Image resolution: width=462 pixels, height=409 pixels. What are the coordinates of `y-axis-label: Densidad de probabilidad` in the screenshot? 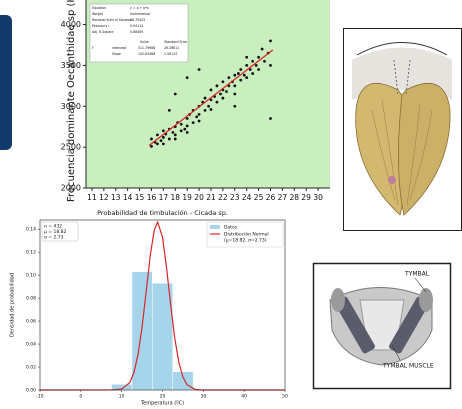 It's located at (13, 305).